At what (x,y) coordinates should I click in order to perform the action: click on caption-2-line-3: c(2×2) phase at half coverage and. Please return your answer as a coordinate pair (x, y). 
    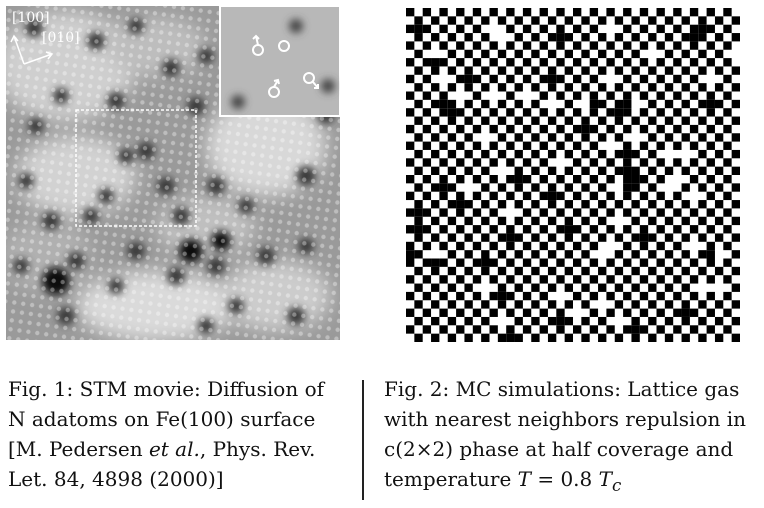
    Looking at the image, I should click on (559, 449).